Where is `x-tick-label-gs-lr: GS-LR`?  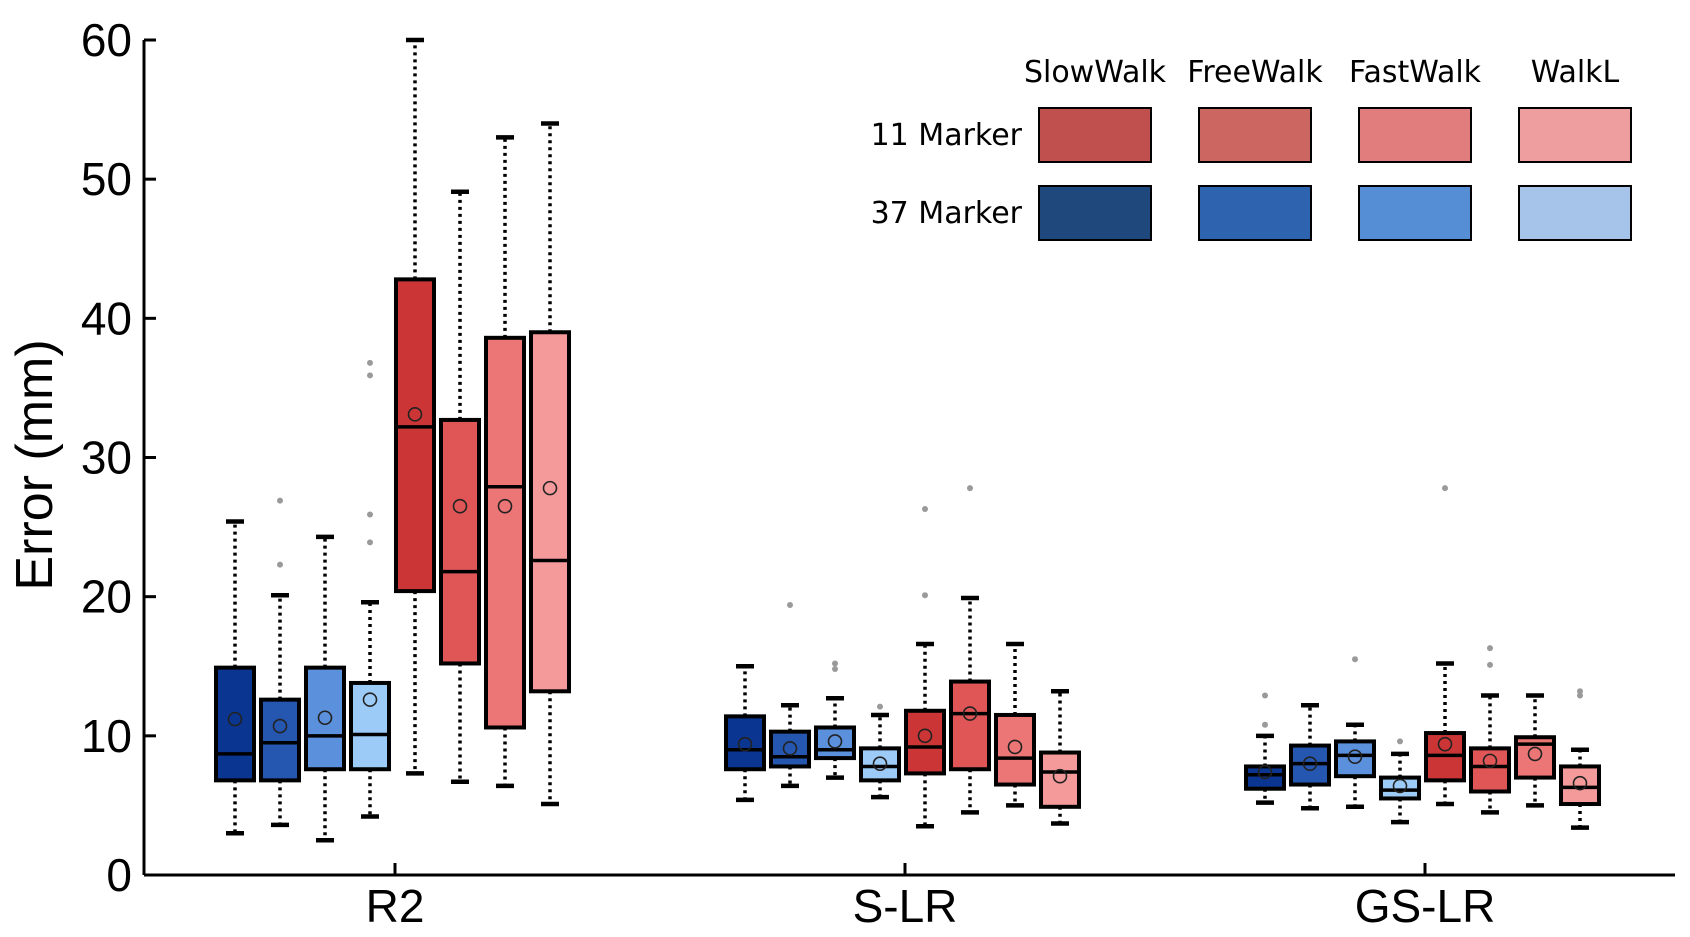 x-tick-label-gs-lr: GS-LR is located at coordinates (1425, 906).